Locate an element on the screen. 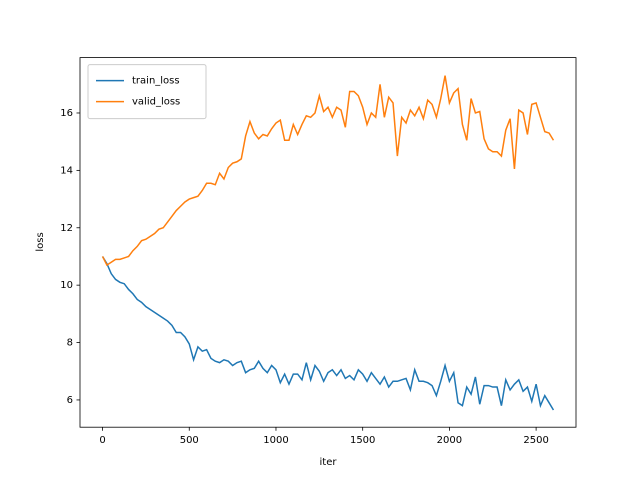 Image resolution: width=640 pixels, height=480 pixels. x-tick-label: 2500 is located at coordinates (535, 440).